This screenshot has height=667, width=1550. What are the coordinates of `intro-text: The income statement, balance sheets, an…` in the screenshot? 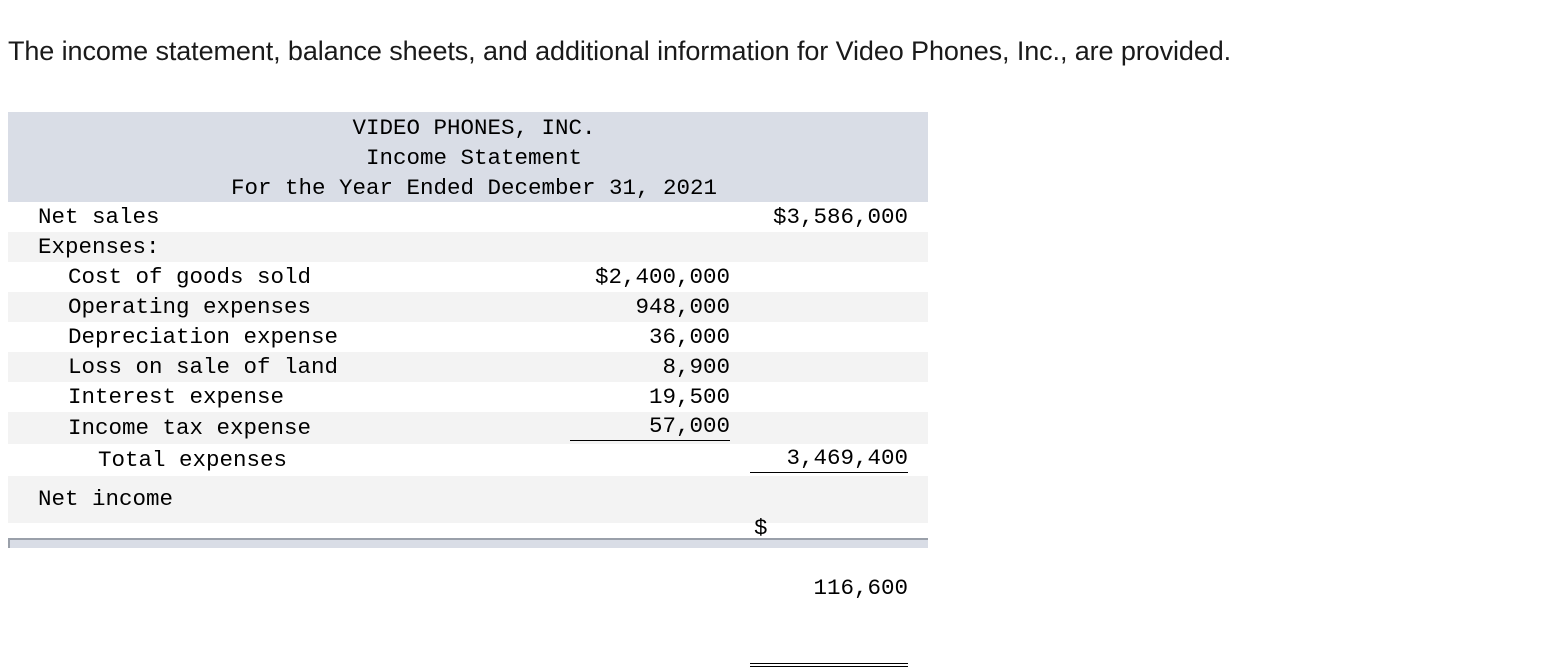 It's located at (620, 51).